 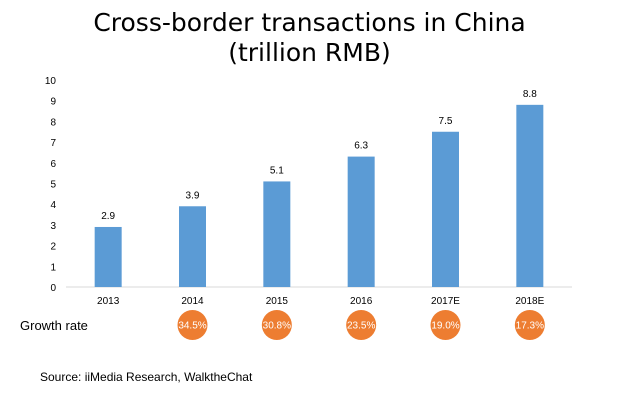 I want to click on y-tick-label: 4, so click(x=53, y=205).